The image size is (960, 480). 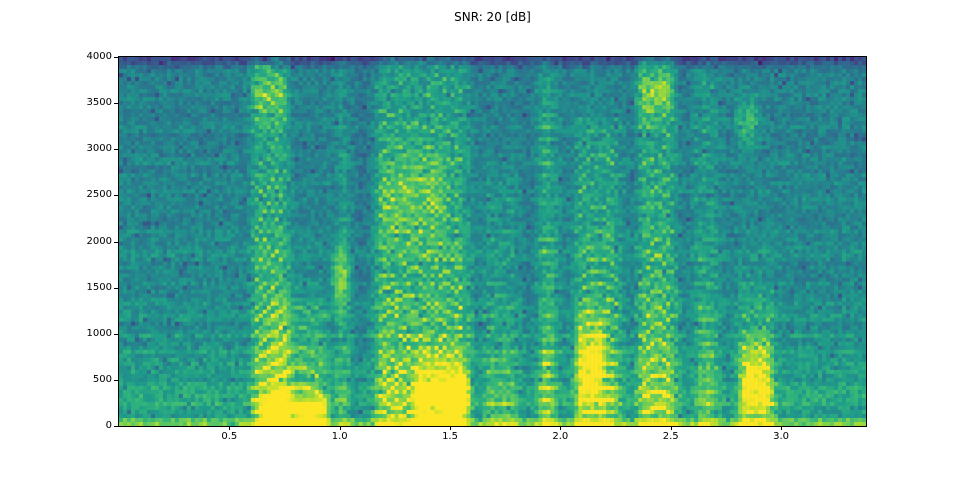 I want to click on x-ticklabel: 1.0, so click(x=339, y=436).